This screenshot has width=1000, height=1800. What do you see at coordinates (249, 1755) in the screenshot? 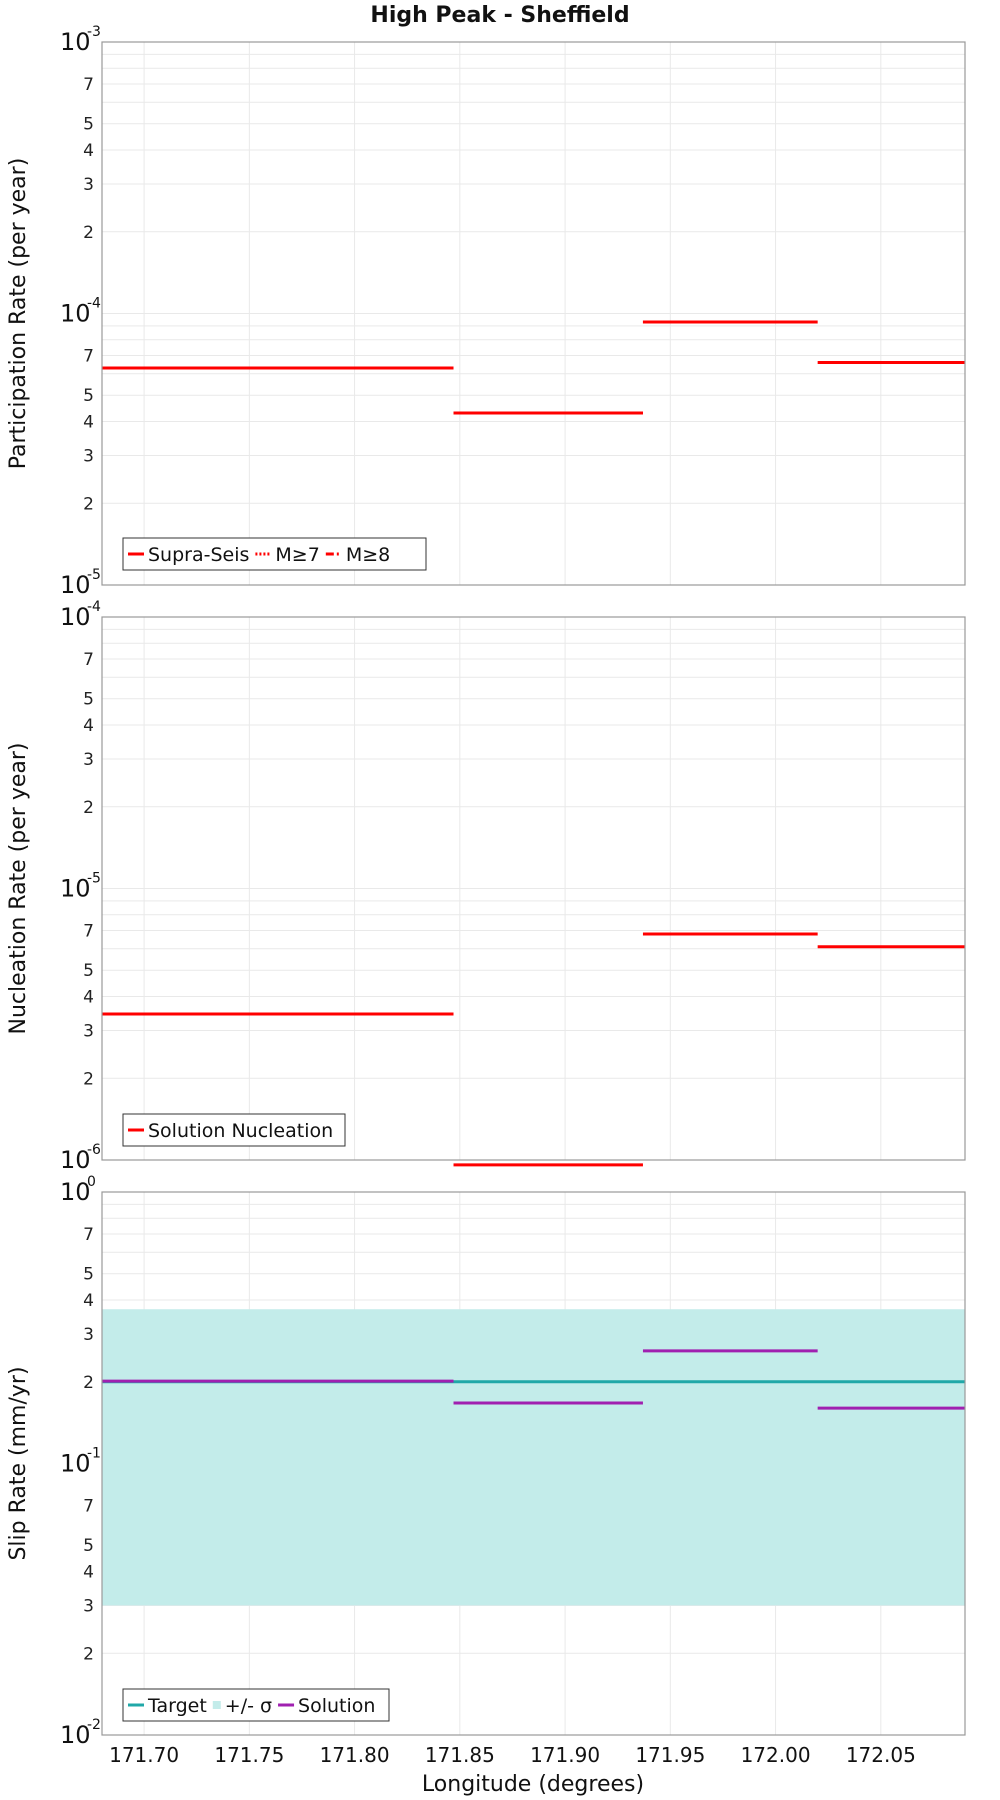
I see `x-tick-label: 171.75` at bounding box center [249, 1755].